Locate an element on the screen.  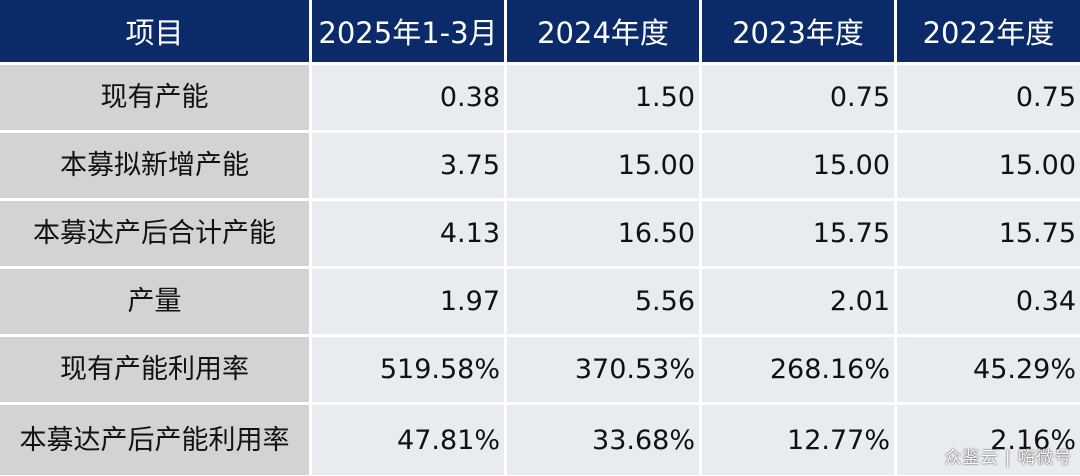
table-row: 现有产能利用率 519.58% 370.53% 268.16% 45.29% is located at coordinates (540, 371).